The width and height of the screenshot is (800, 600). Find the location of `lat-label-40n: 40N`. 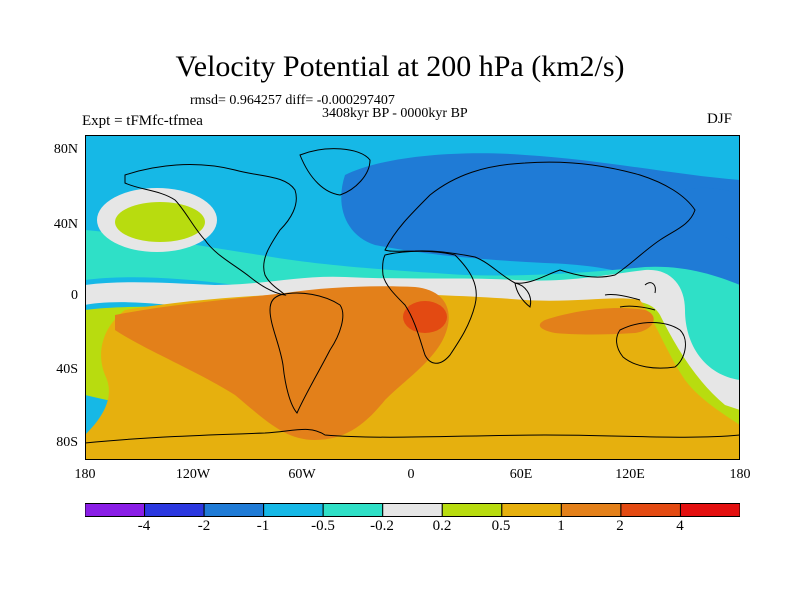

lat-label-40n: 40N is located at coordinates (65, 224).